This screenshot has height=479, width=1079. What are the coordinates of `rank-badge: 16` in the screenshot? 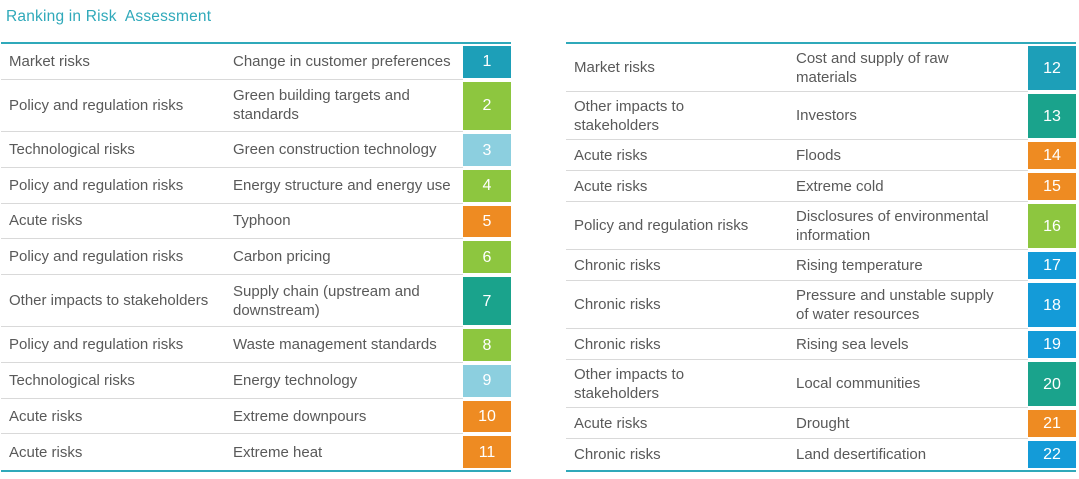 It's located at (1052, 226).